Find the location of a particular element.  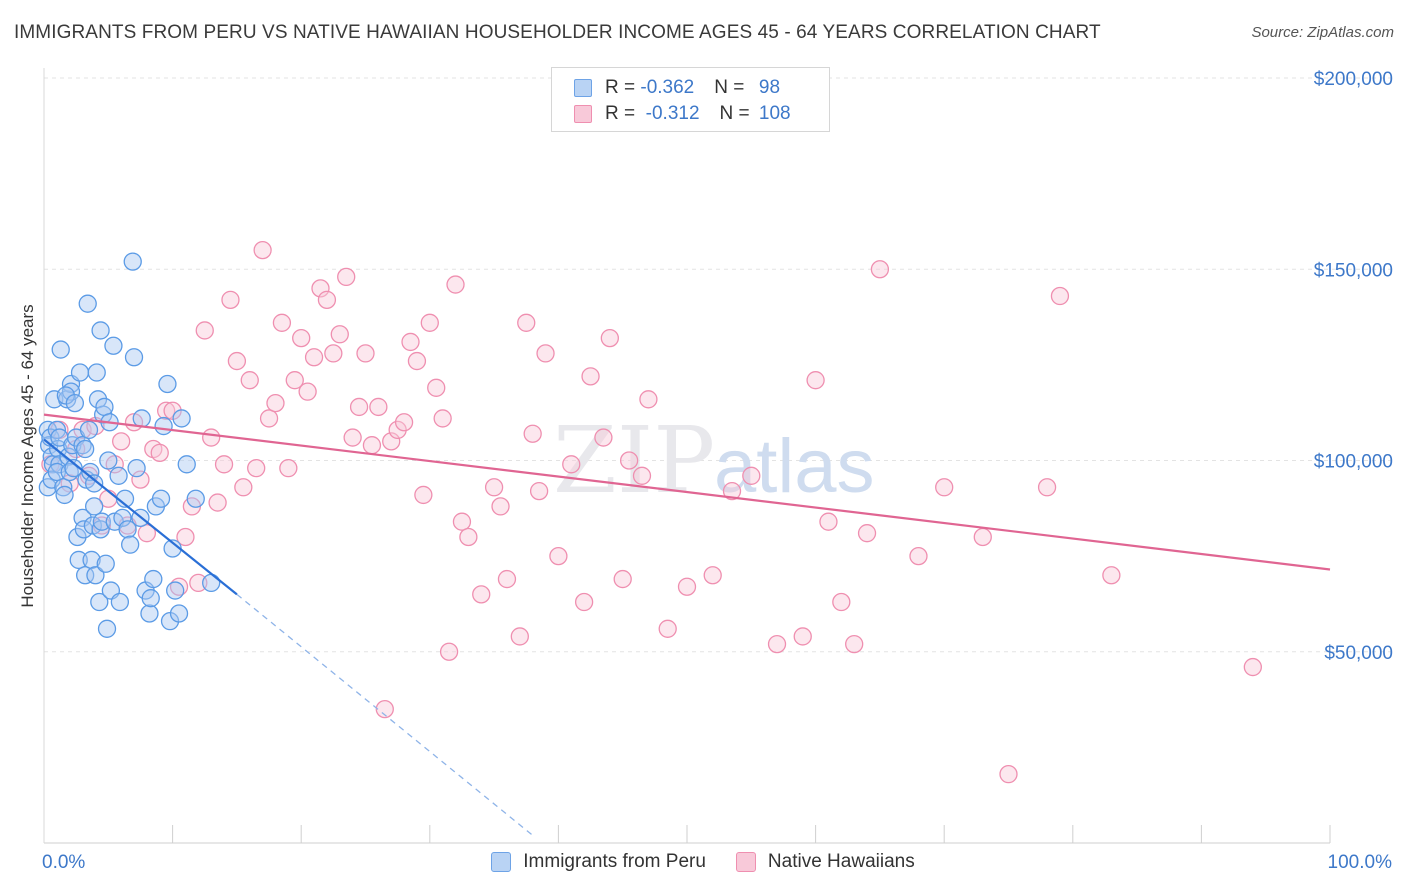

stats-legend: R = -0.362 N = 98 R = -0.312 N = 108 is located at coordinates (690, 99).